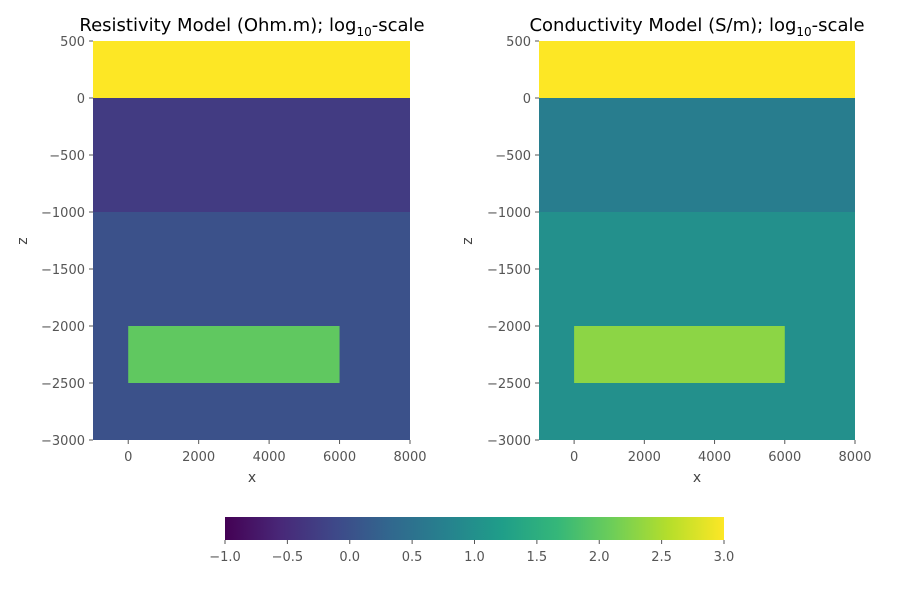 The image size is (900, 600). Describe the element at coordinates (661, 557) in the screenshot. I see `colorbar-tick-label: 2.5` at that location.